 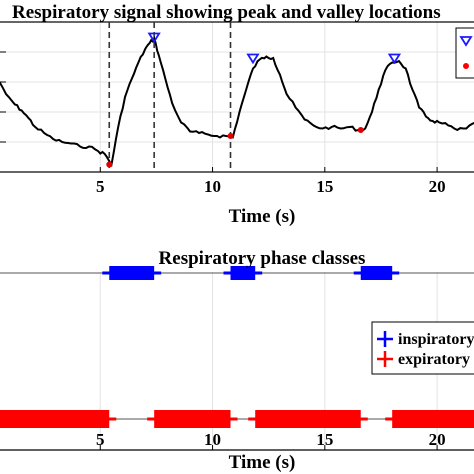 I want to click on phase-legend: inspiratory expiratory, so click(x=422, y=348).